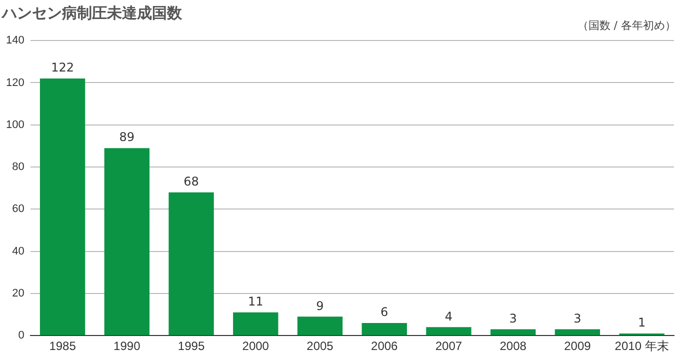  What do you see at coordinates (18, 293) in the screenshot?
I see `y-tick-label: 20` at bounding box center [18, 293].